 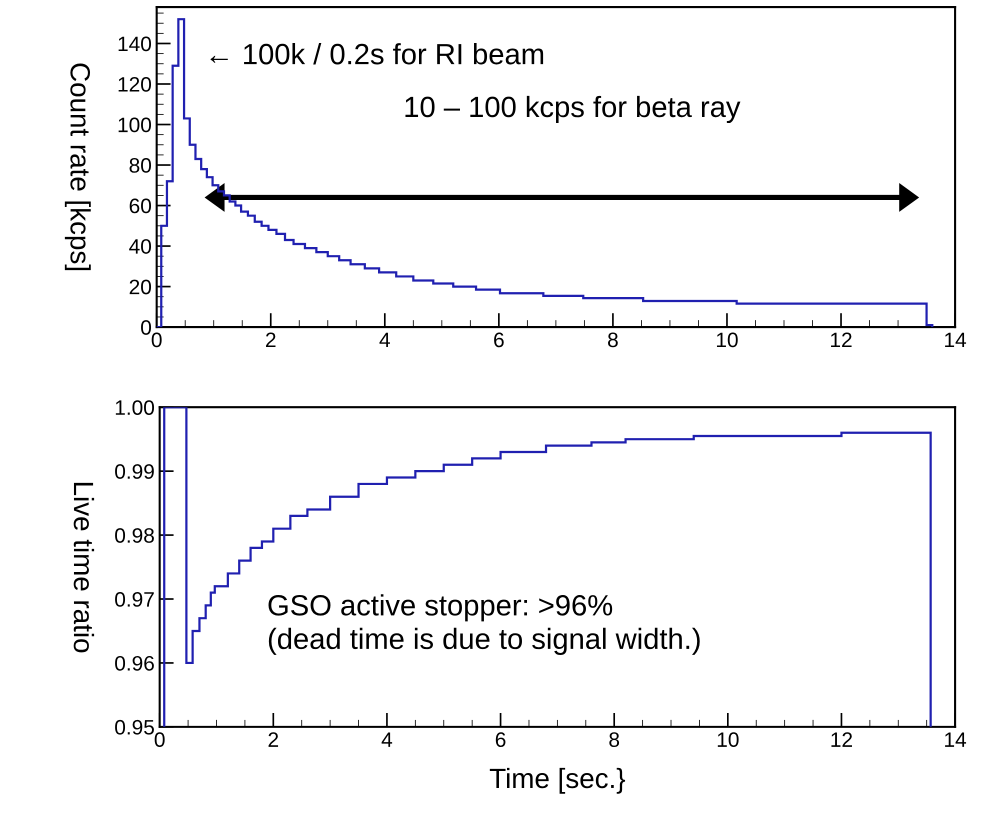 What do you see at coordinates (572, 110) in the screenshot?
I see `annotation: 10 – 100 kcps for beta ray` at bounding box center [572, 110].